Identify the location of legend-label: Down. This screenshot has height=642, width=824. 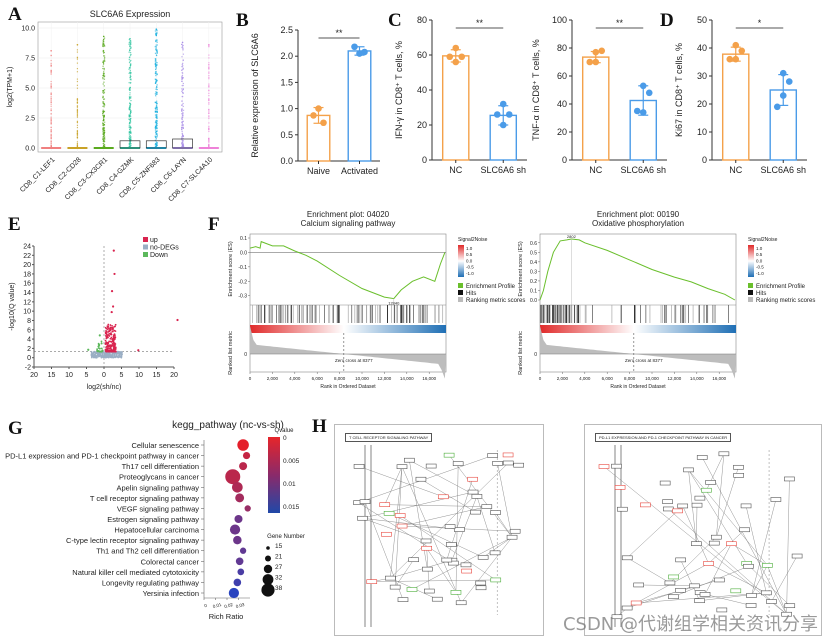
(159, 255).